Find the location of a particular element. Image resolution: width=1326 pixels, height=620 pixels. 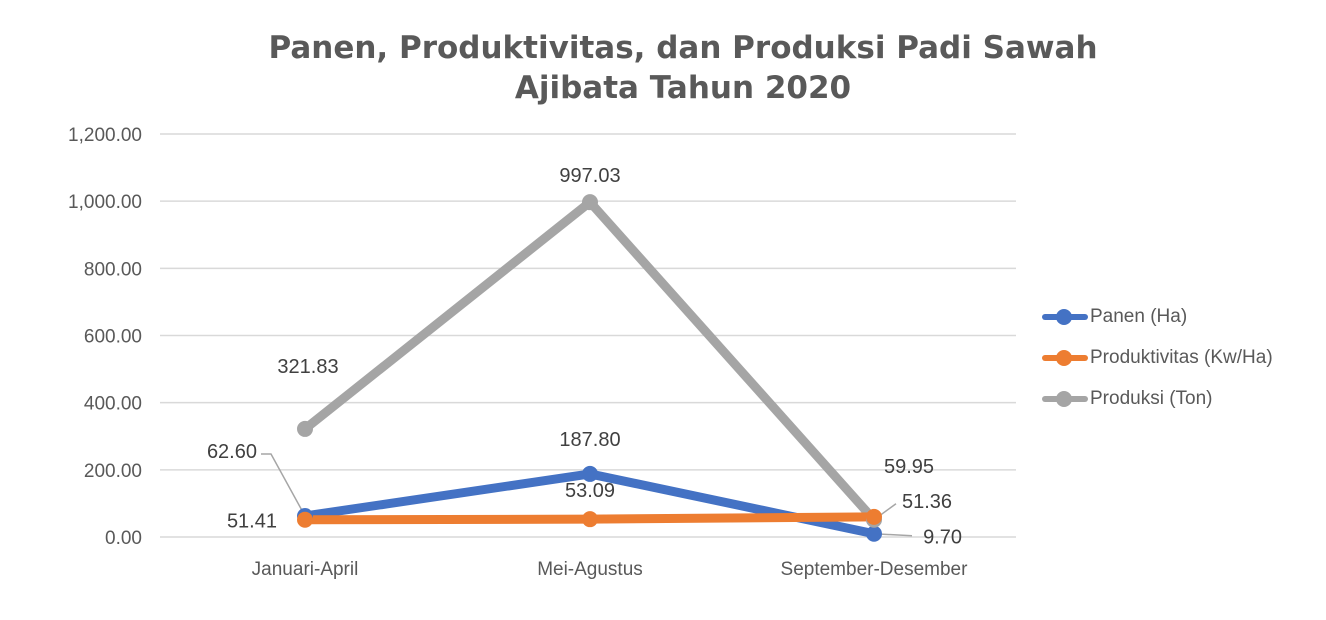

legend-item-produktivitas: Produktivitas (Kw/Ha) is located at coordinates (1156, 357).